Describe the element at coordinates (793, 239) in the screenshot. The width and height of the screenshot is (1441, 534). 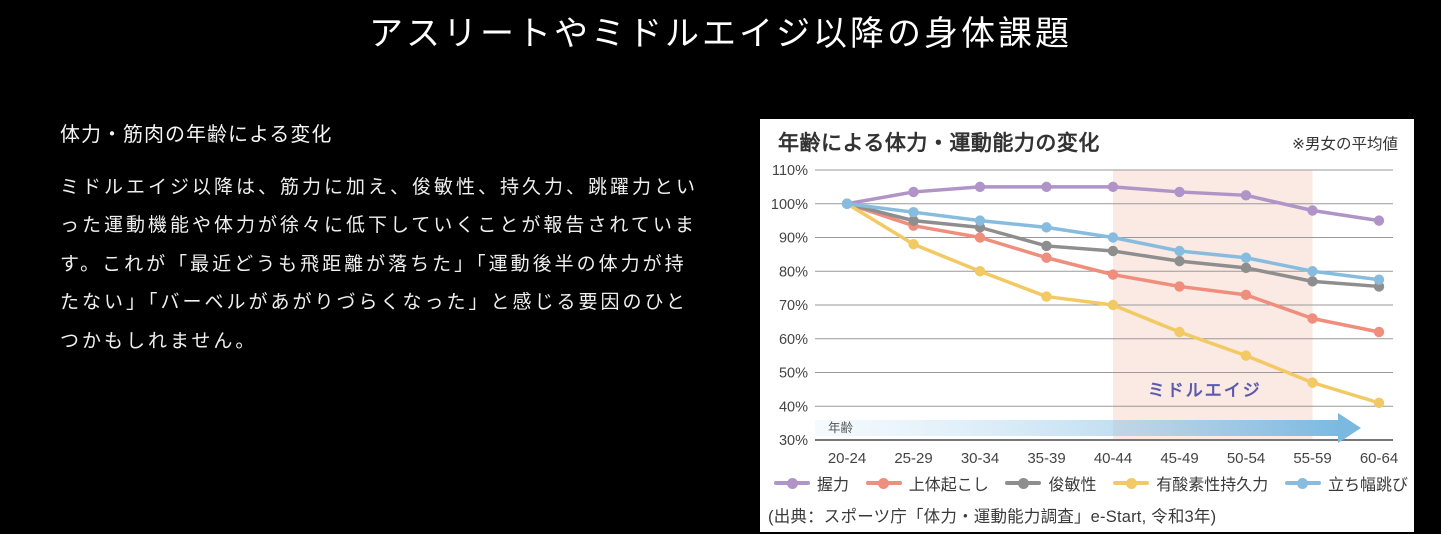
I see `y-tick-label: 90%` at that location.